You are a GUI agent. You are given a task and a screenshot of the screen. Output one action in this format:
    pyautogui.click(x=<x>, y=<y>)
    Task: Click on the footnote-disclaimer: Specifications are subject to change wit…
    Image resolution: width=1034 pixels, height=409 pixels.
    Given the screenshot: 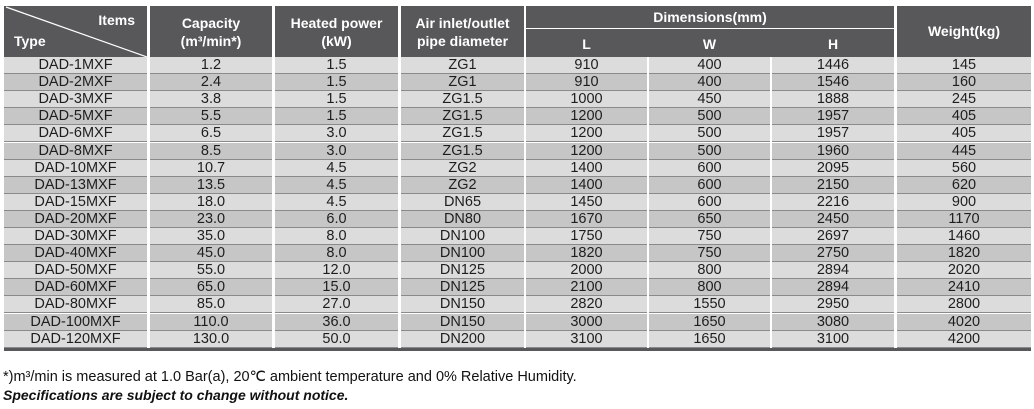 What is the action you would take?
    pyautogui.click(x=176, y=395)
    